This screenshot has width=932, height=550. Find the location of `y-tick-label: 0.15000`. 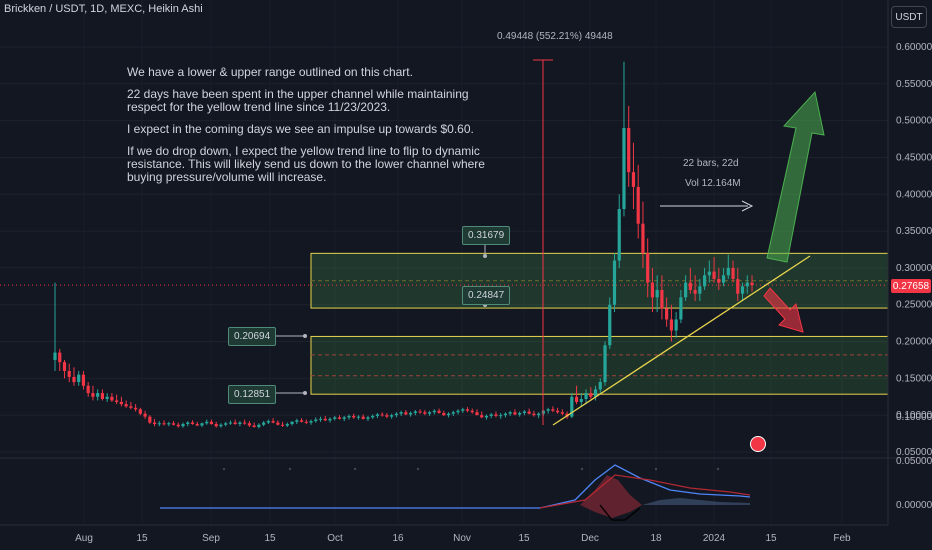

y-tick-label: 0.15000 is located at coordinates (914, 378).